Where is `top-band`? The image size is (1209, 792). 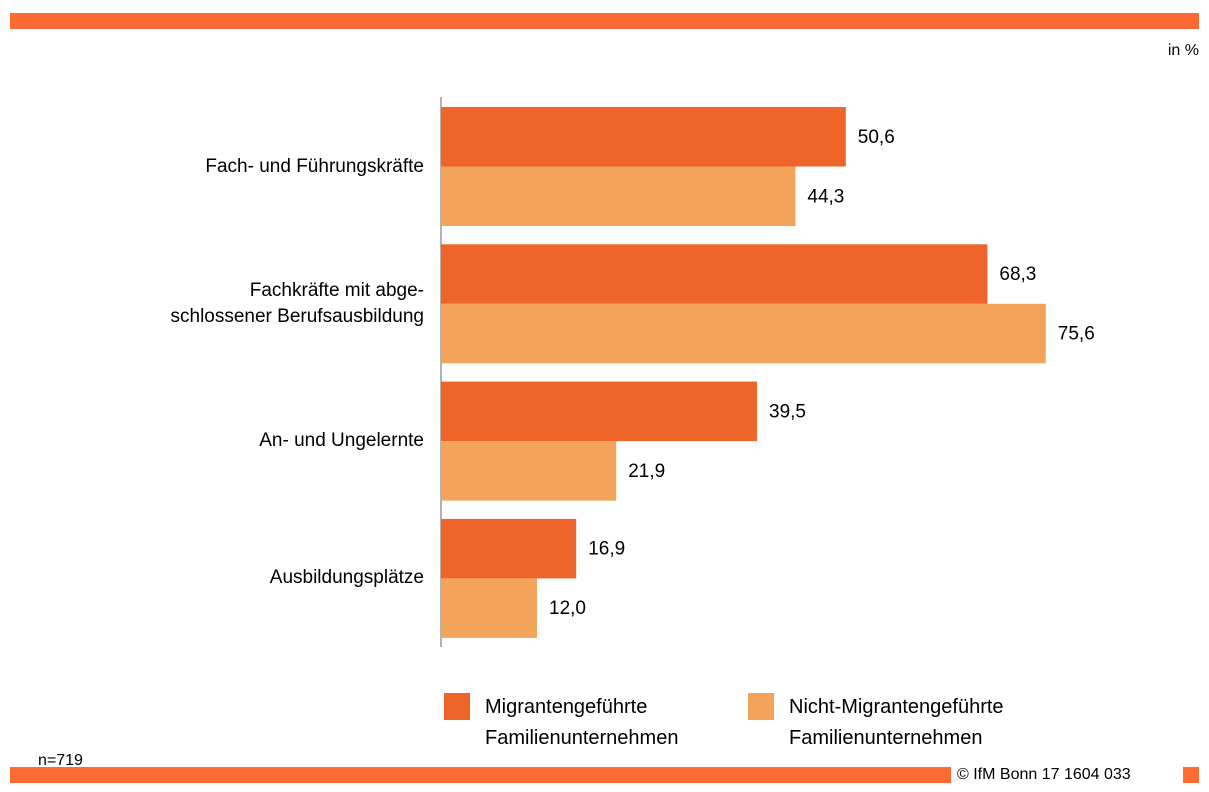 top-band is located at coordinates (604, 21).